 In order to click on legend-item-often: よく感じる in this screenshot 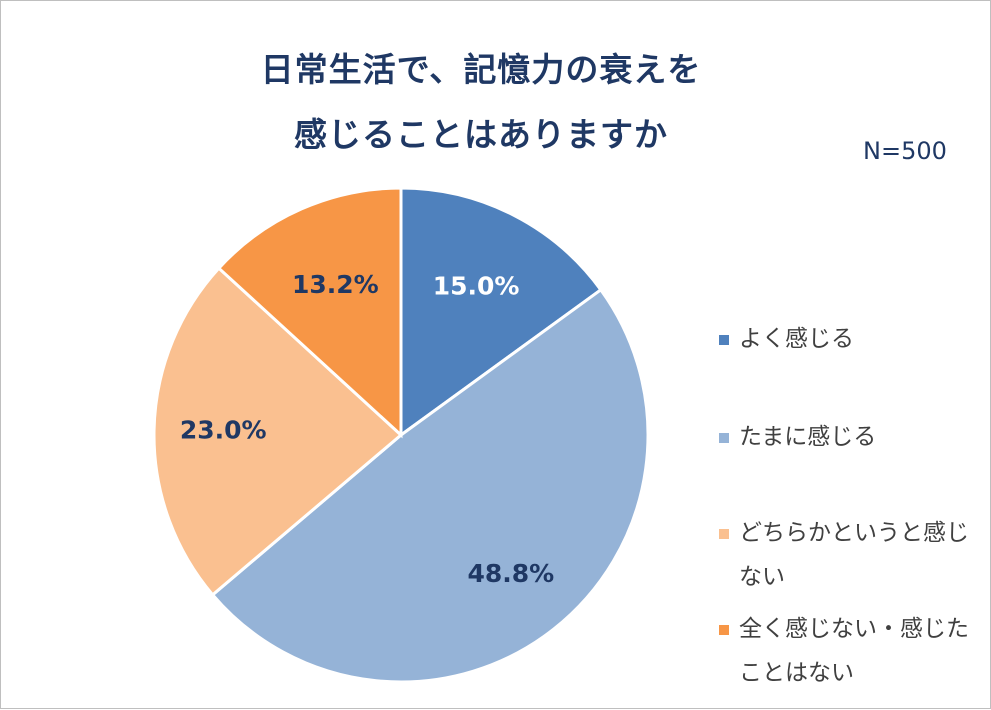, I will do `click(849, 342)`.